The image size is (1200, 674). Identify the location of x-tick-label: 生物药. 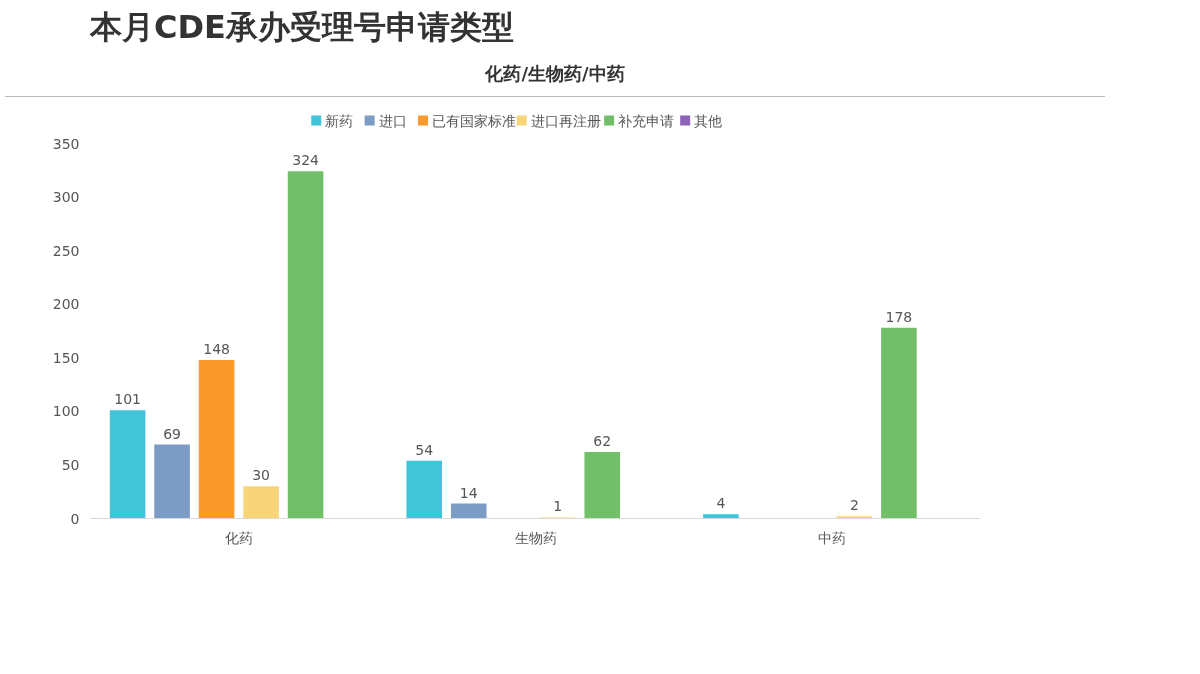
(535, 537).